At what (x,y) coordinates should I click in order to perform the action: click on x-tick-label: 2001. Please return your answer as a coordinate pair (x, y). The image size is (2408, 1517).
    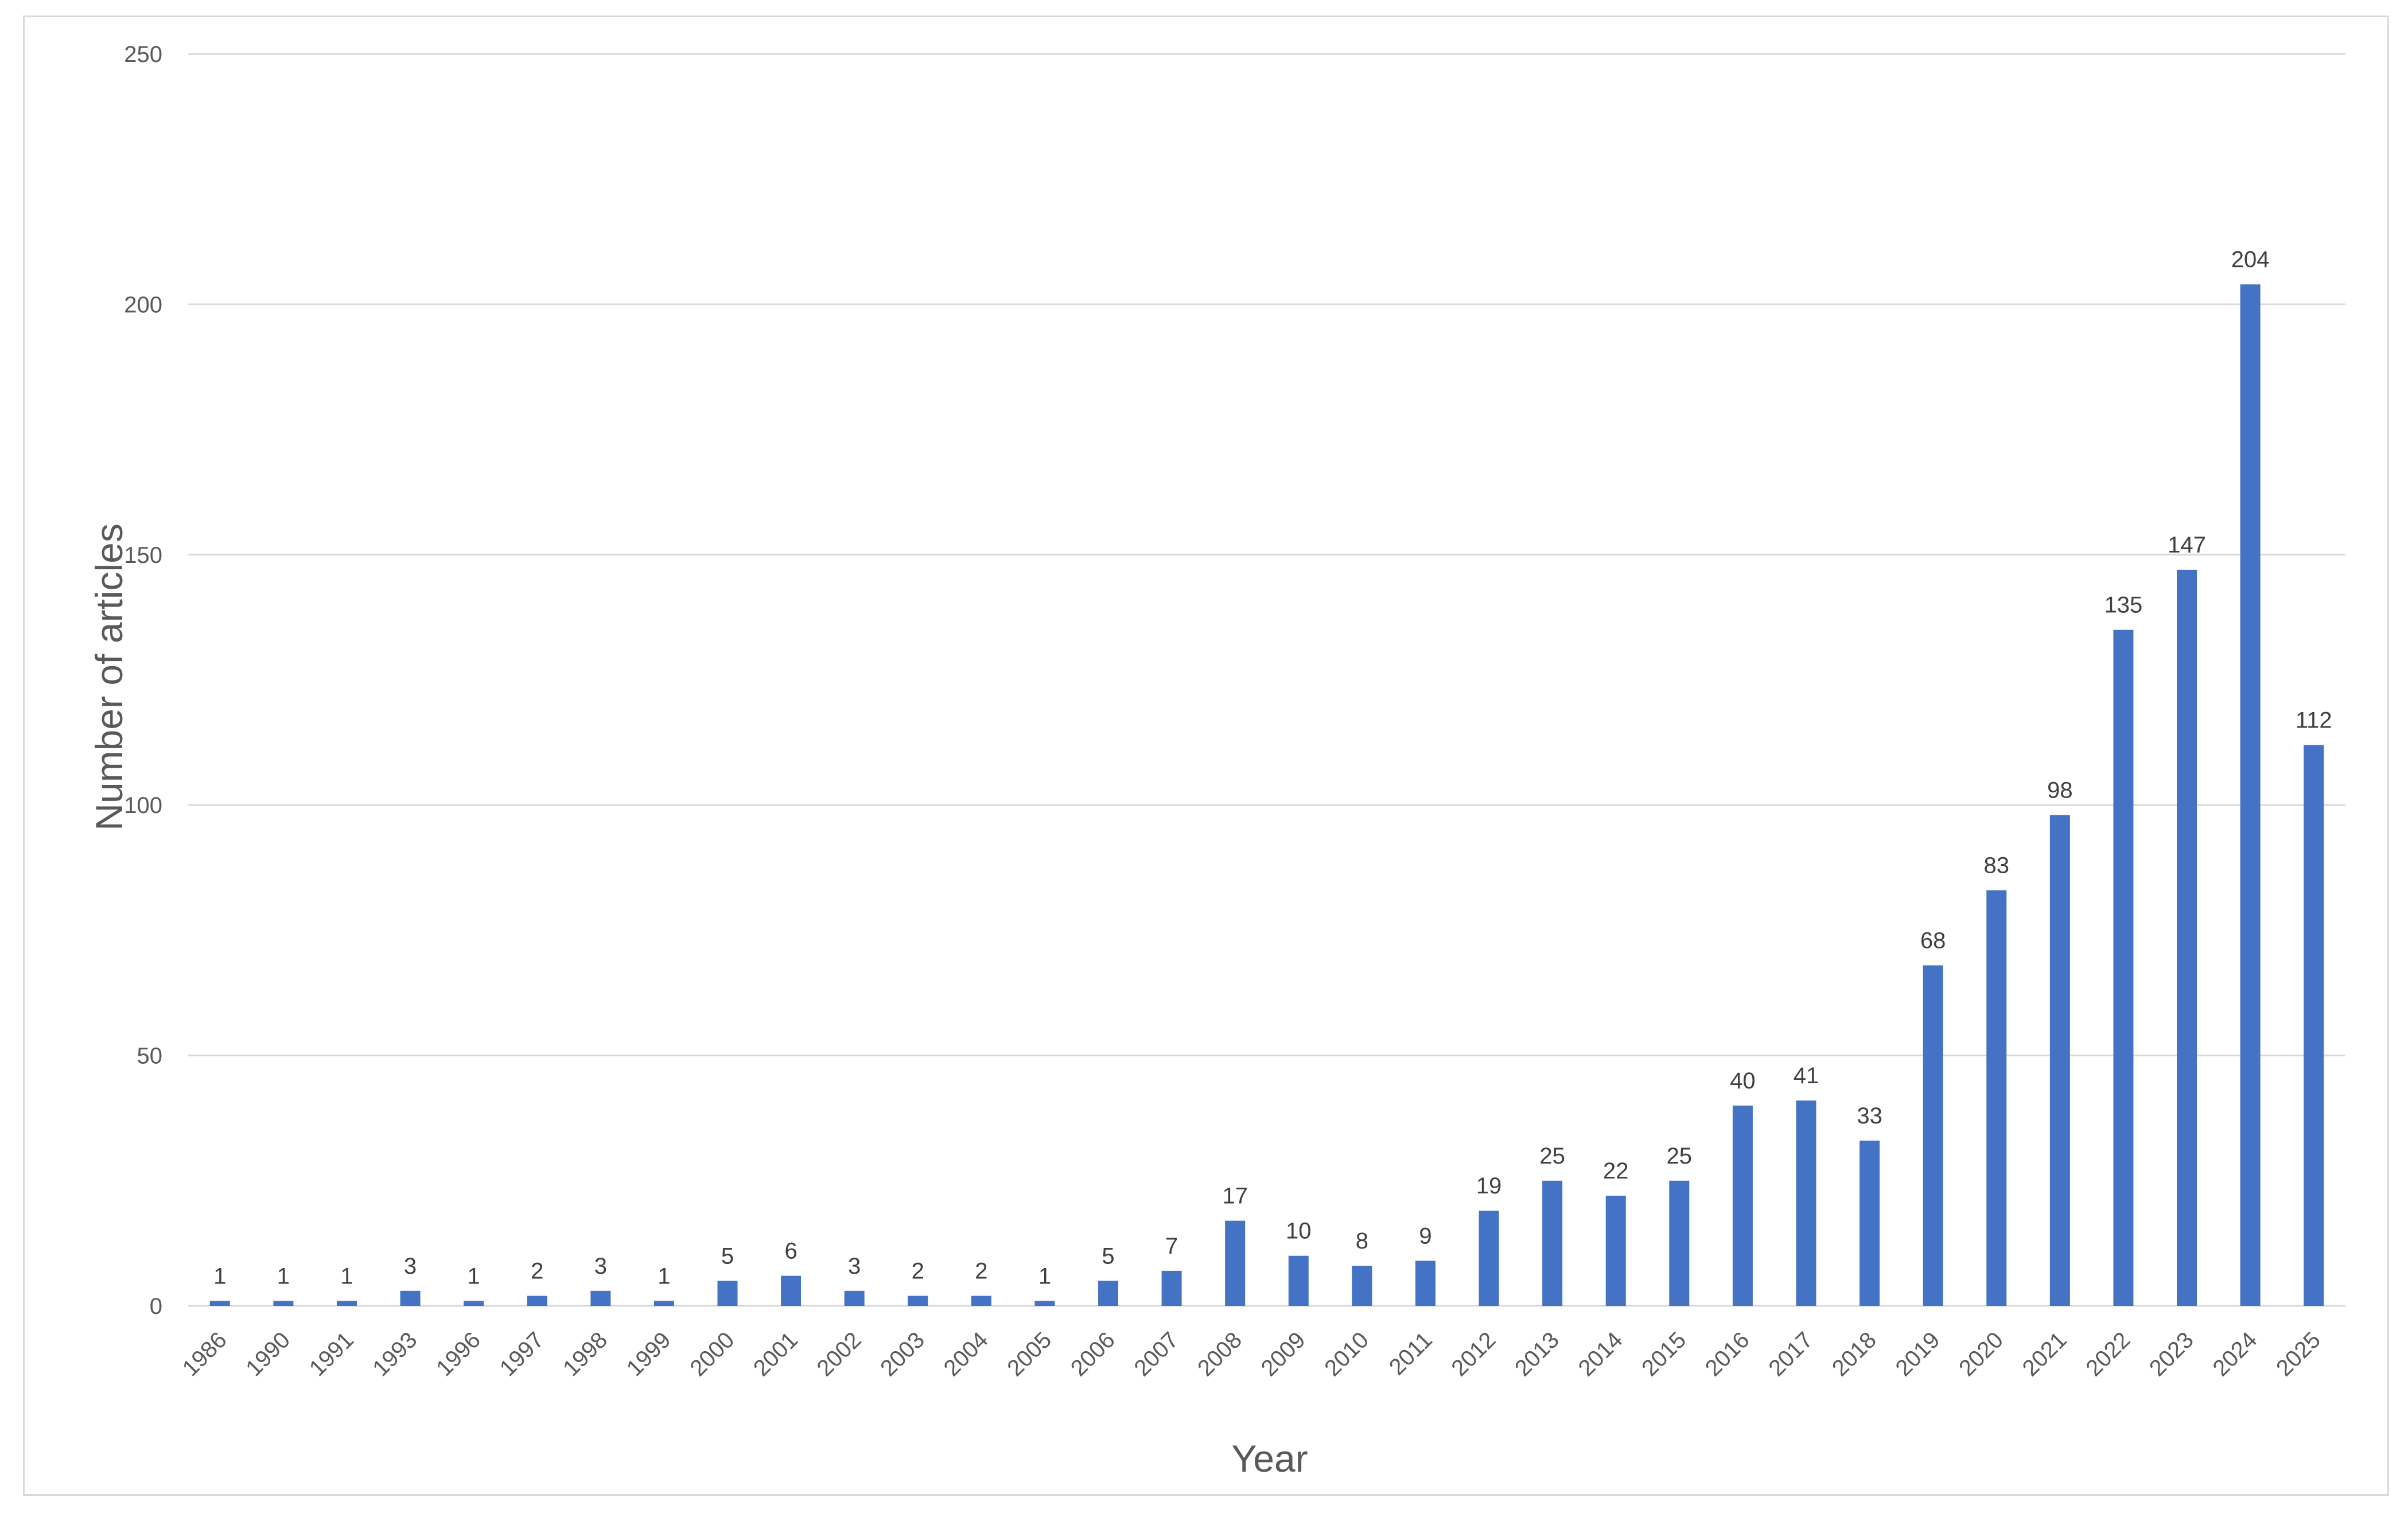
    Looking at the image, I should click on (776, 1354).